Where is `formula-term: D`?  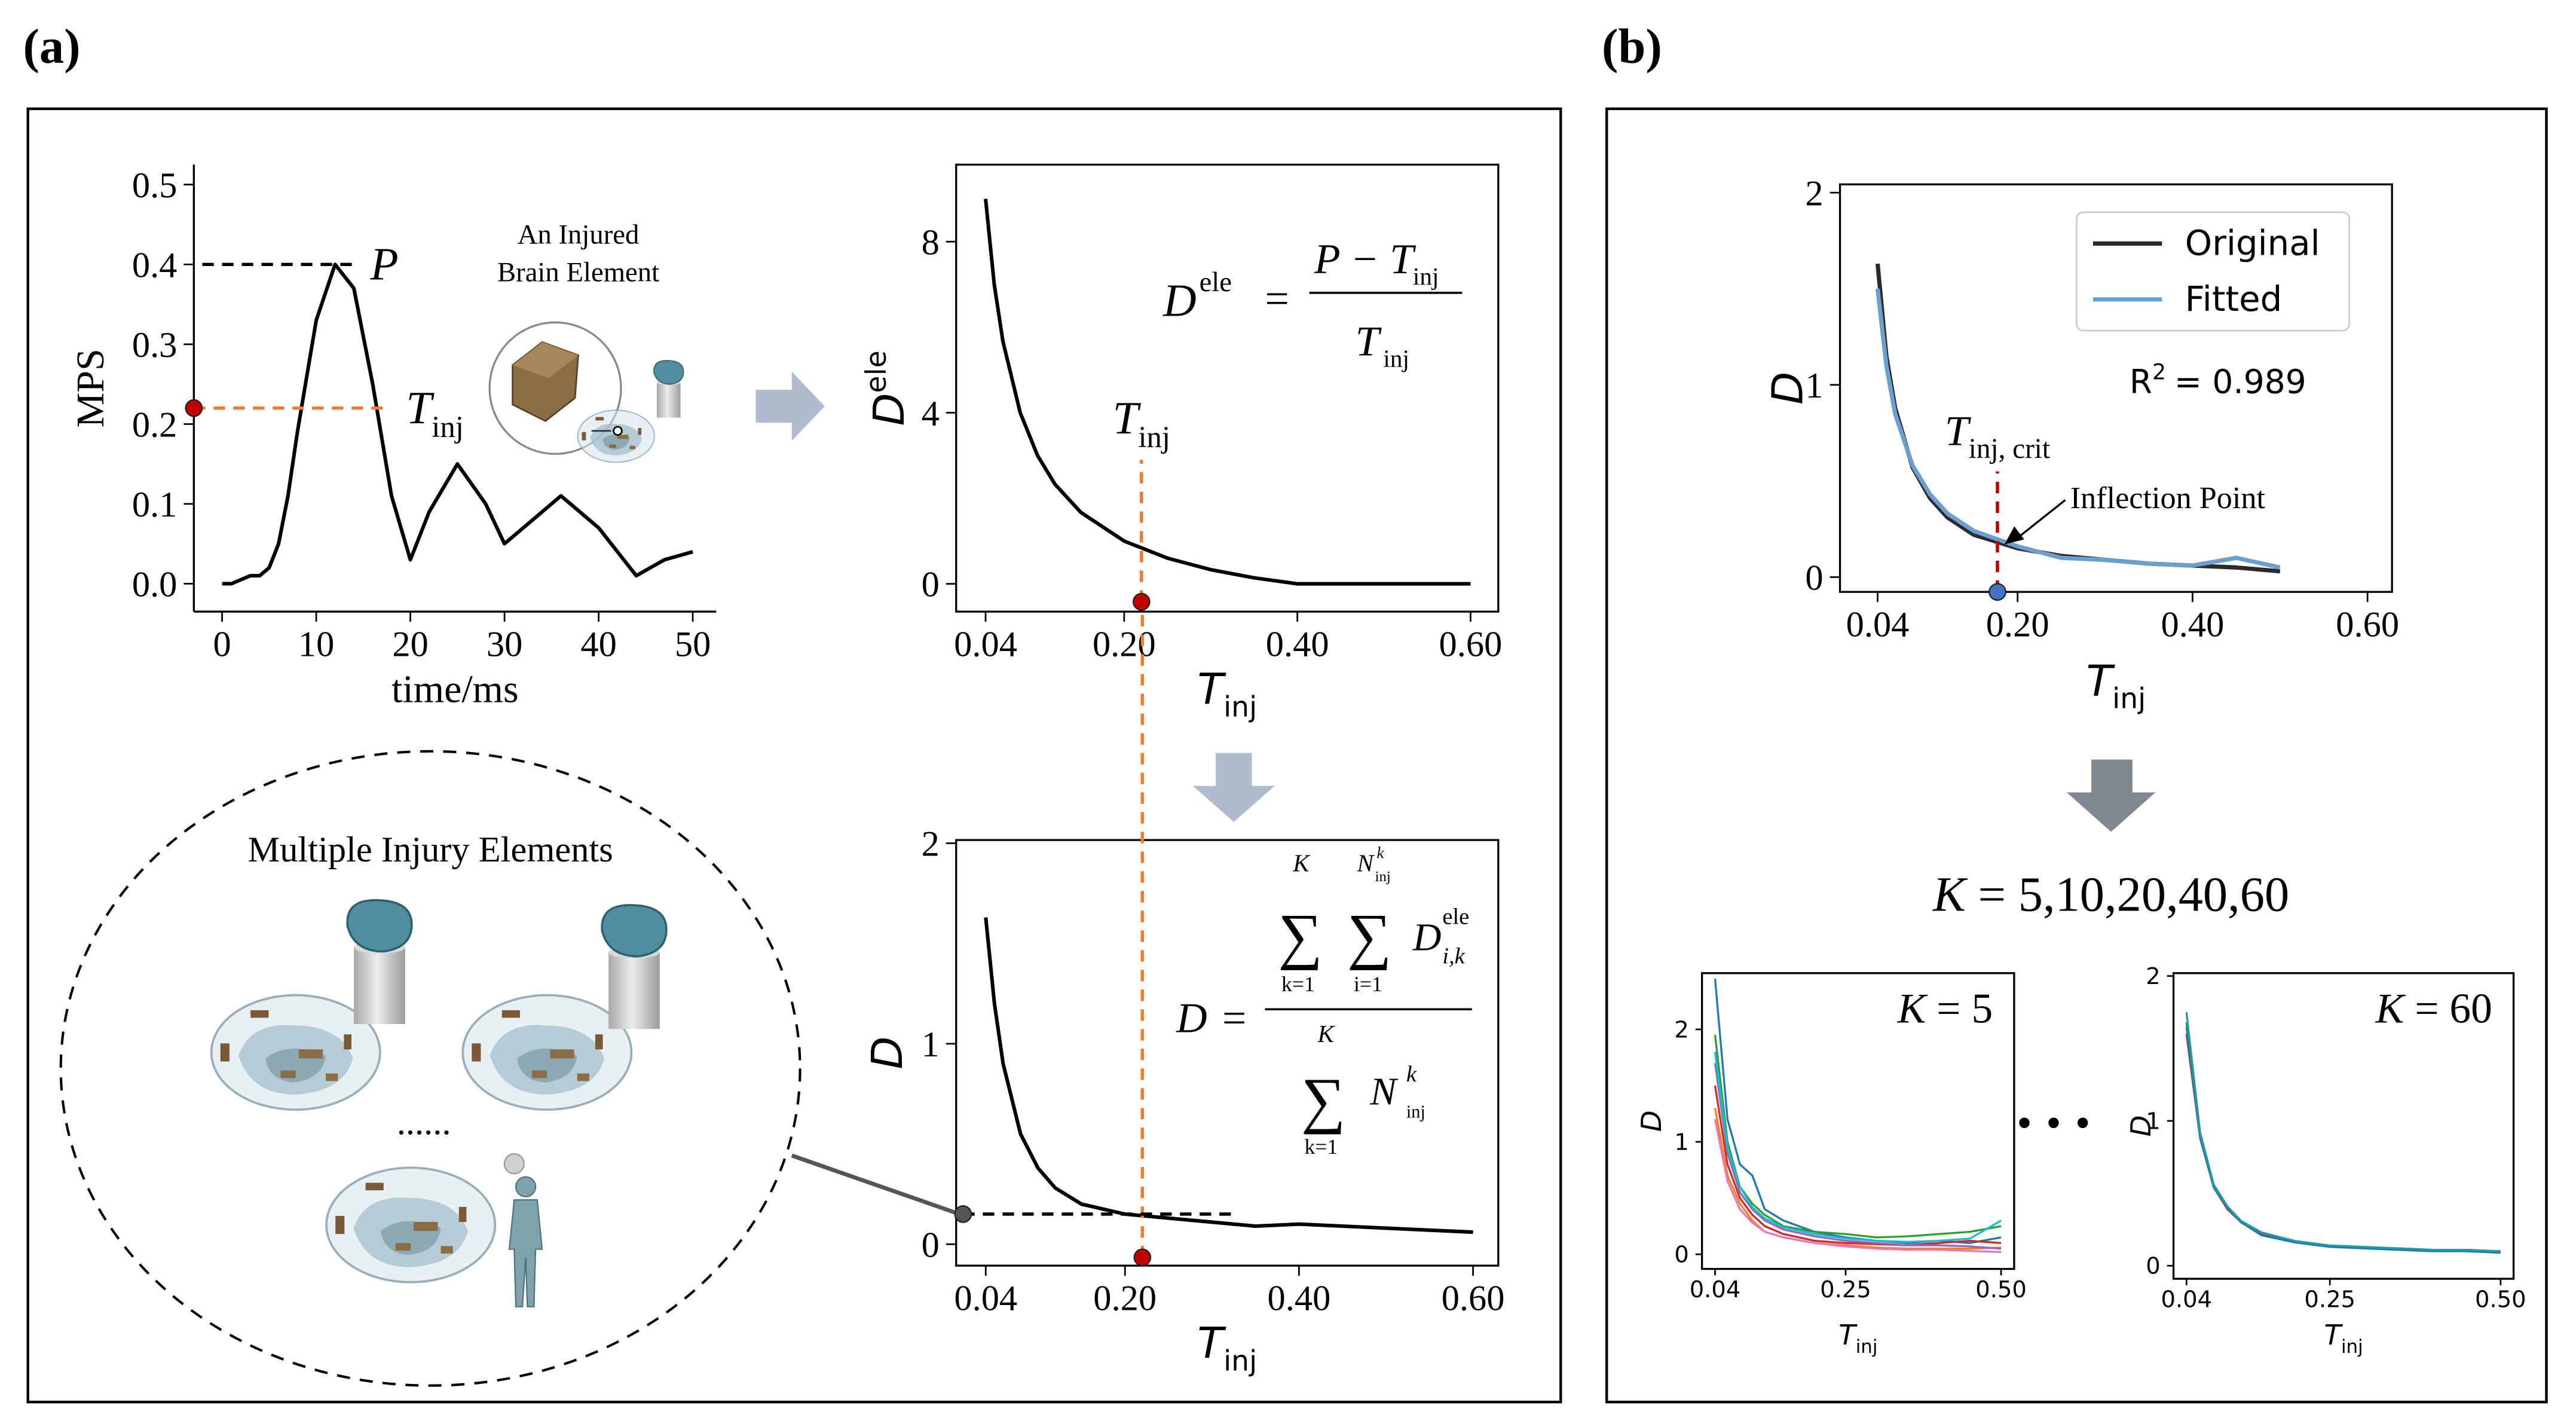
formula-term: D is located at coordinates (1179, 300).